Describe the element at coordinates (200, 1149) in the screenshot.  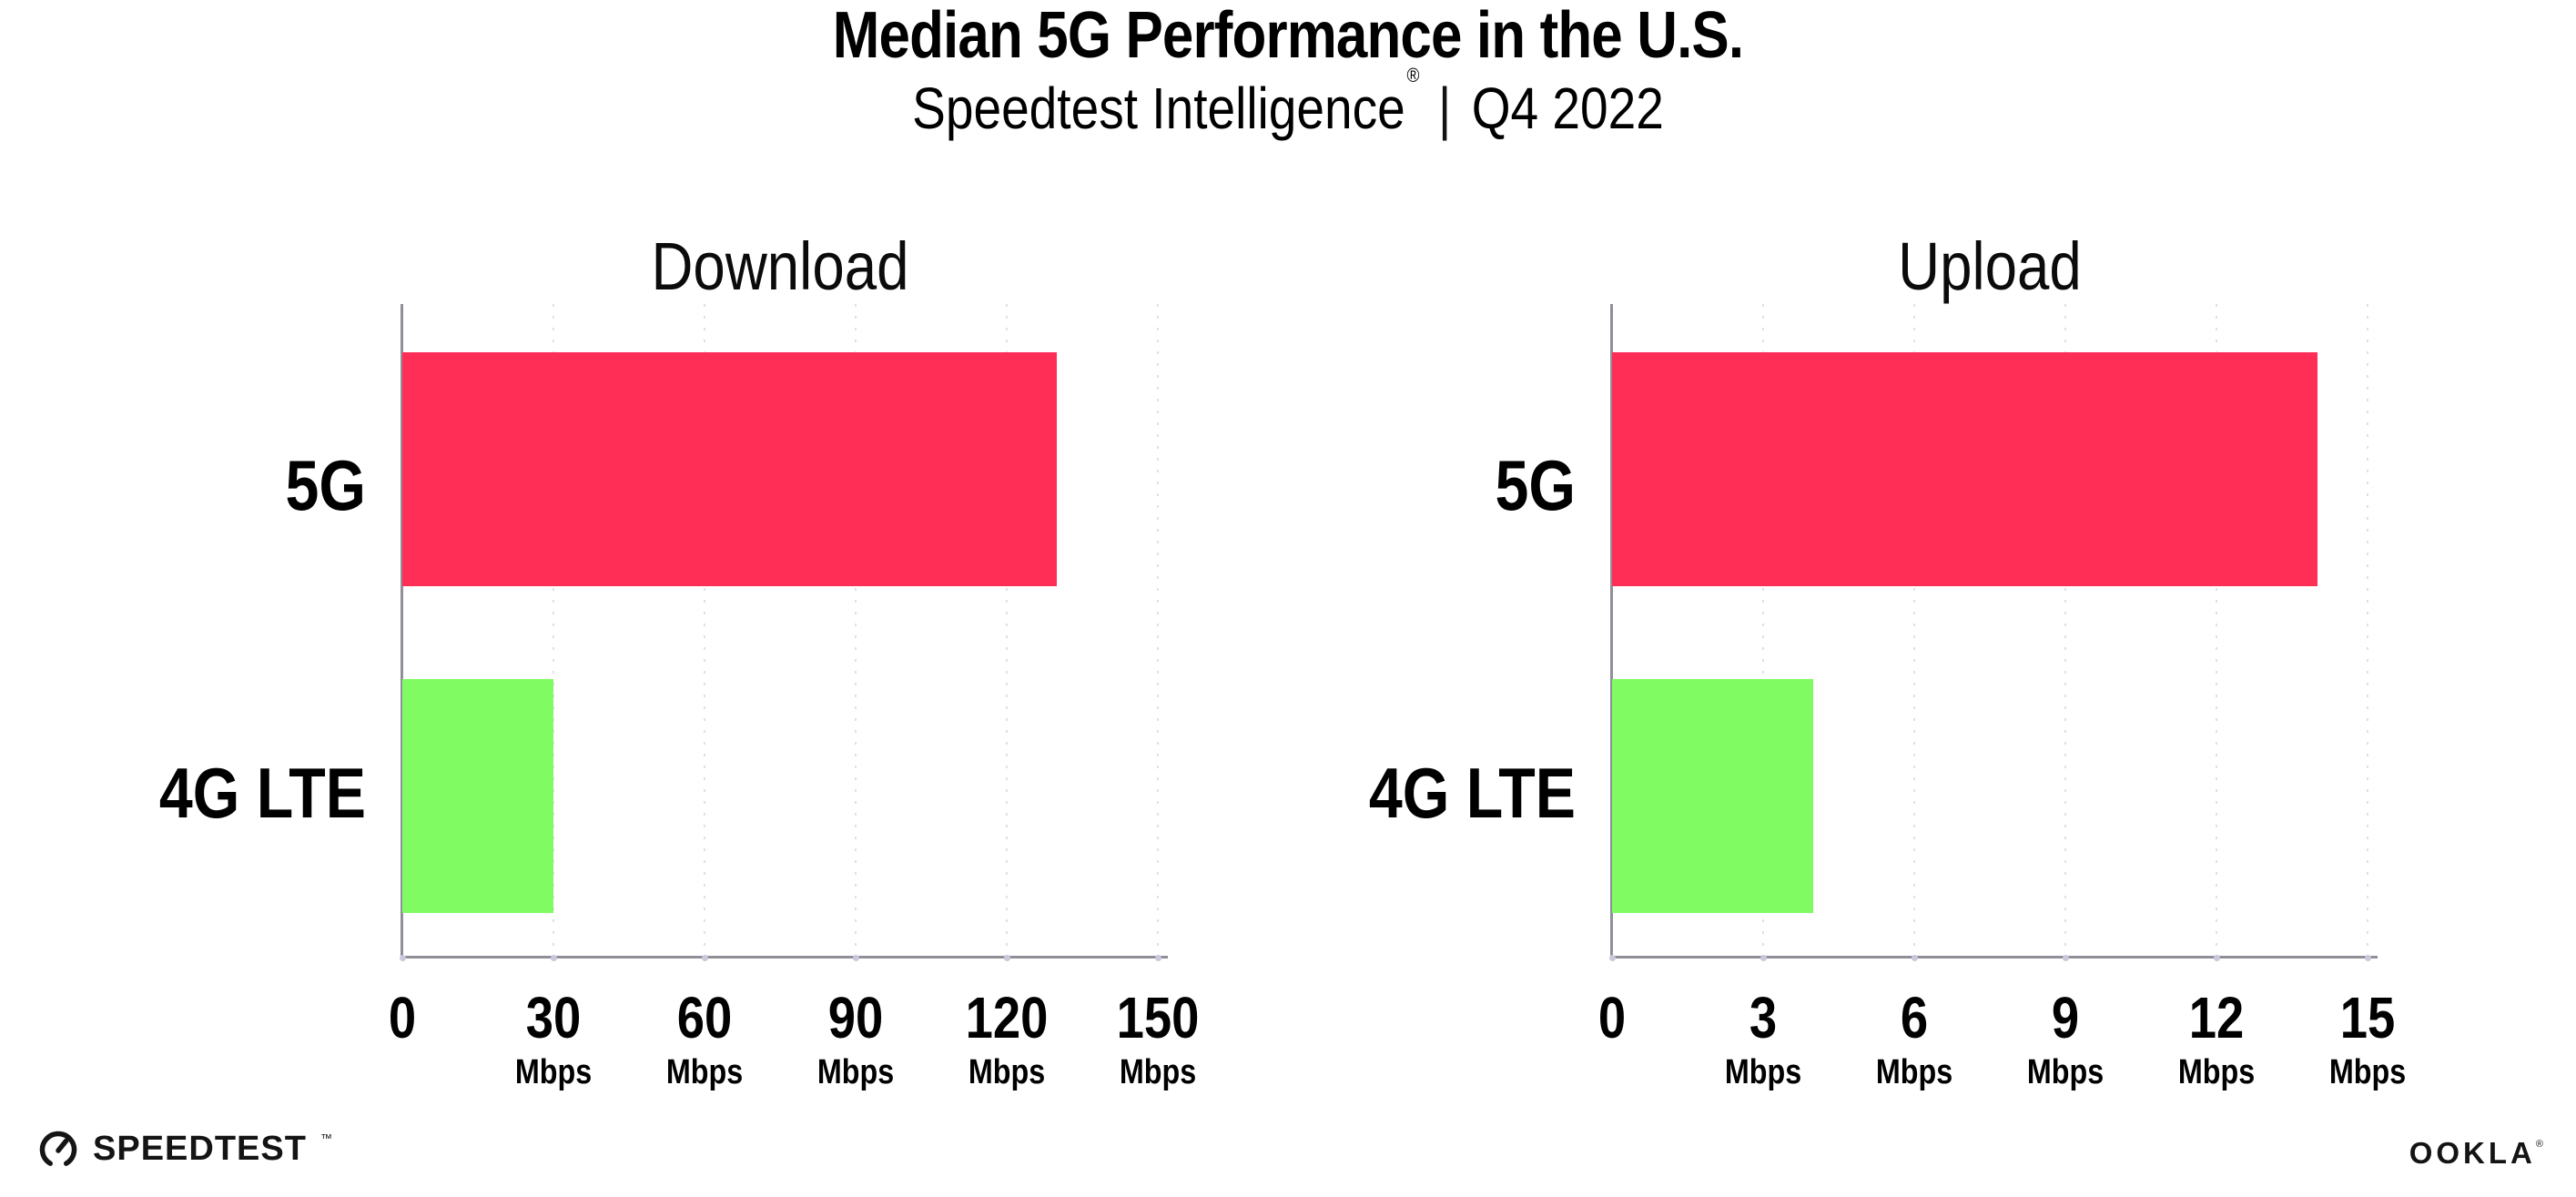
I see `speedtest-wordmark: SPEEDTEST` at that location.